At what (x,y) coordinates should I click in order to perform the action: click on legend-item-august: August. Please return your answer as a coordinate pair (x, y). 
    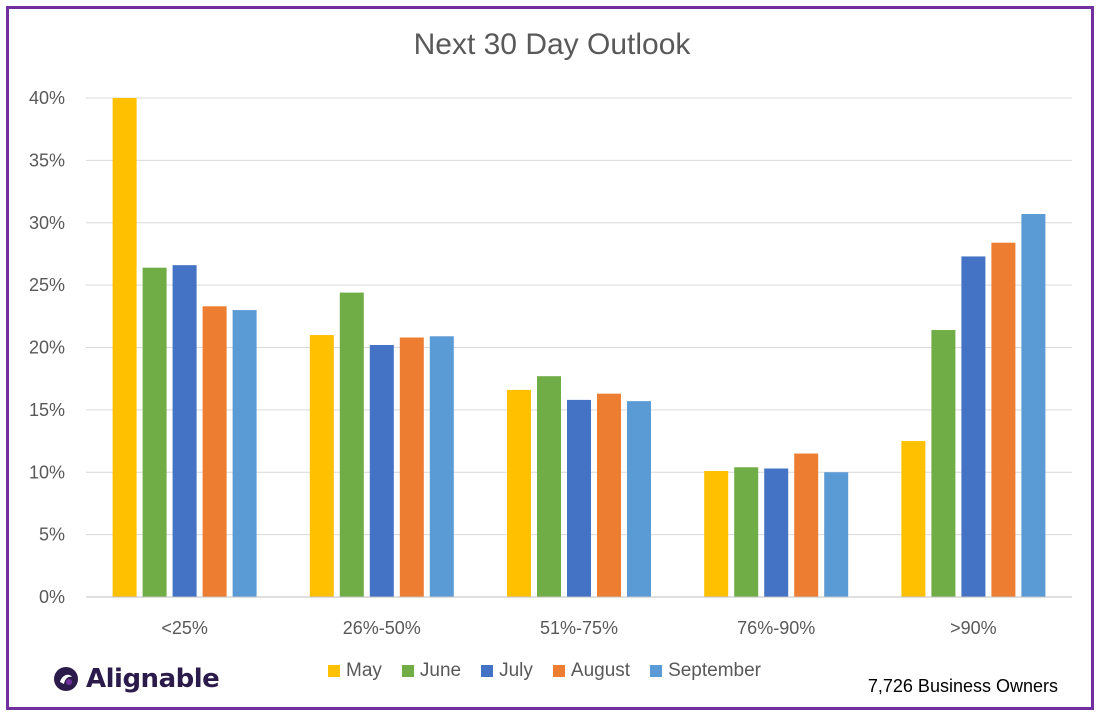
    Looking at the image, I should click on (591, 671).